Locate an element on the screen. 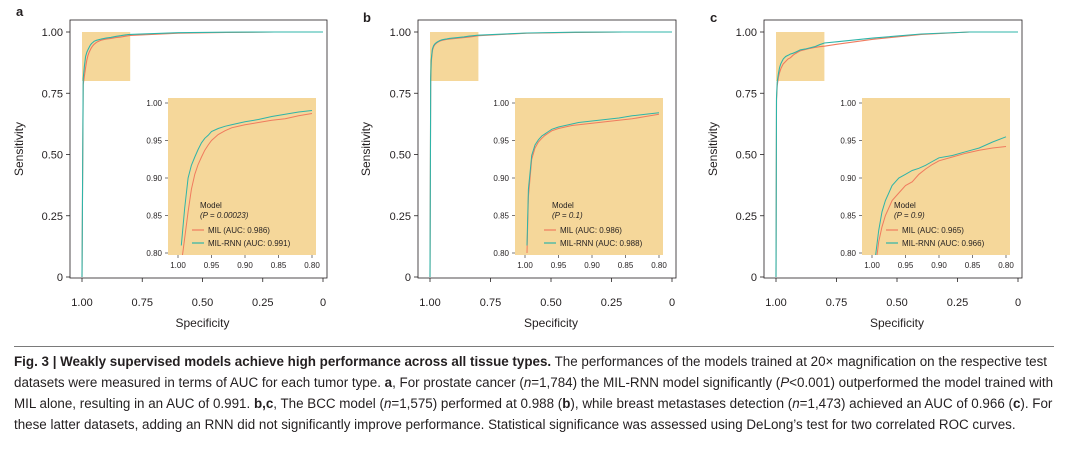 Image resolution: width=1070 pixels, height=468 pixels. legend-p-value: (P = 0.1) is located at coordinates (567, 215).